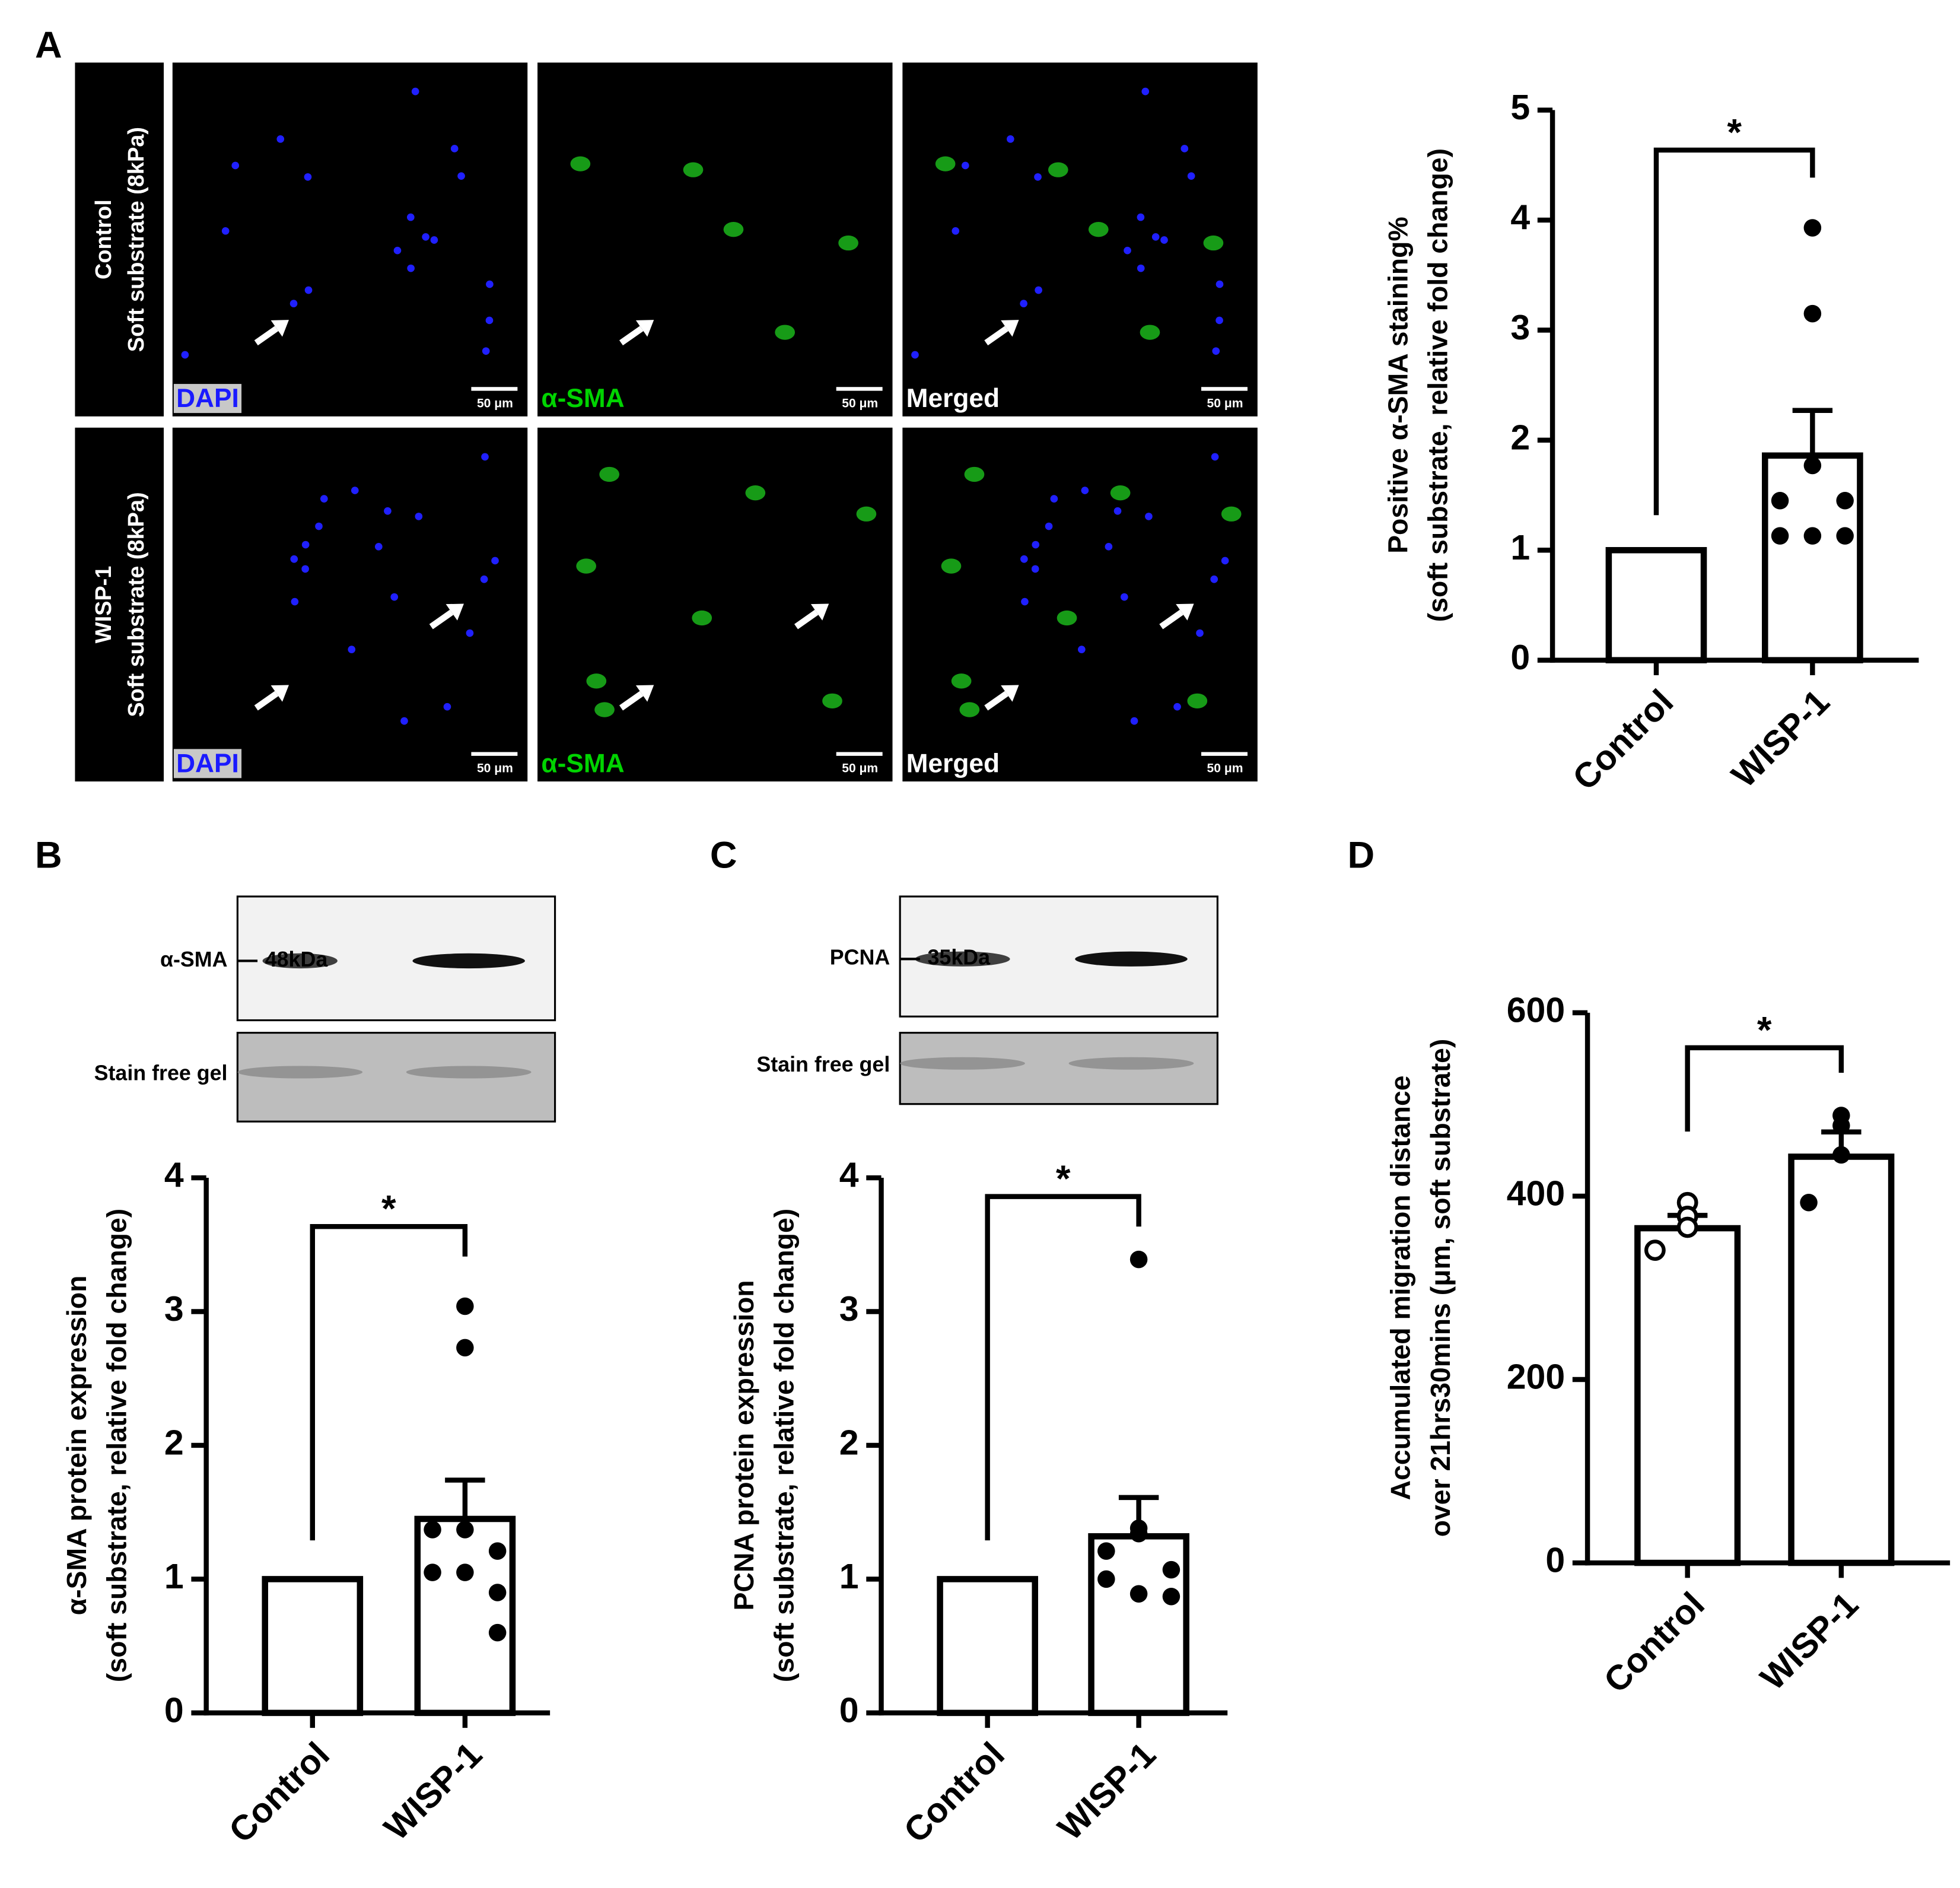  What do you see at coordinates (207, 763) in the screenshot?
I see `channel-label-bg` at bounding box center [207, 763].